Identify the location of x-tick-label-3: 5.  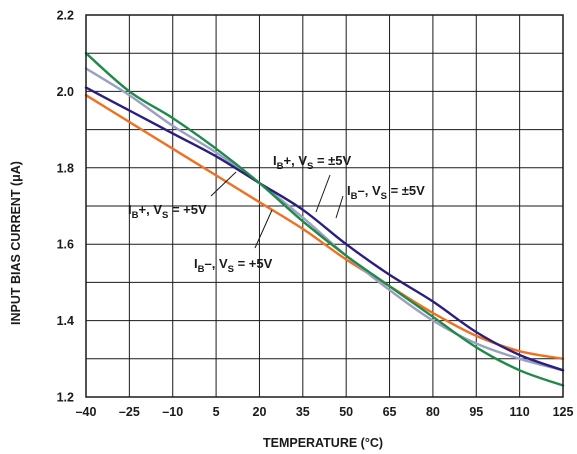
(216, 412).